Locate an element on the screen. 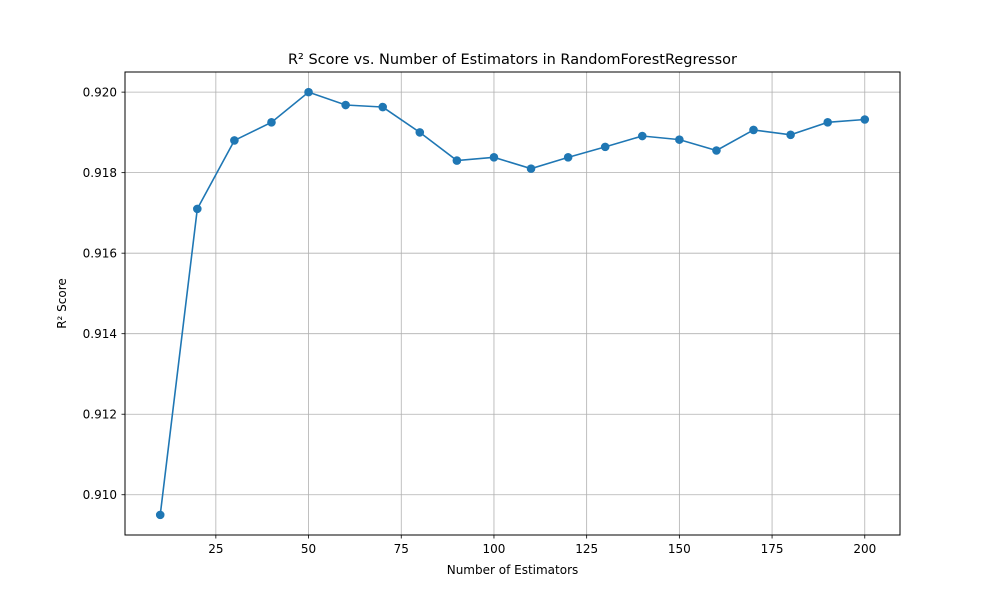 The height and width of the screenshot is (600, 1000). x-tick-label: 175 is located at coordinates (772, 549).